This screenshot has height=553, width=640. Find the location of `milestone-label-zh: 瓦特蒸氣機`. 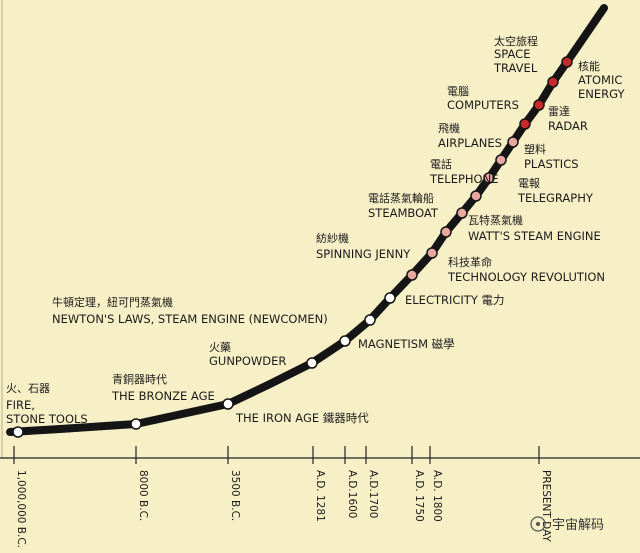

milestone-label-zh: 瓦特蒸氣機 is located at coordinates (495, 220).